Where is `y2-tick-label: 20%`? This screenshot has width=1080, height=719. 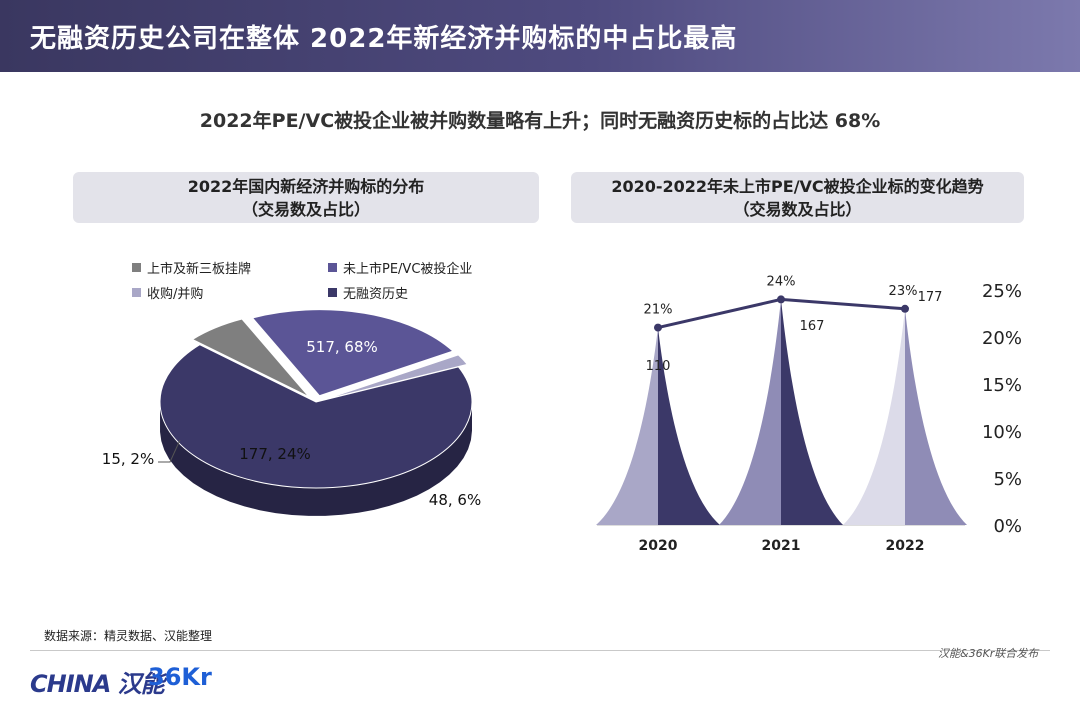
y2-tick-label: 20% is located at coordinates (1002, 338).